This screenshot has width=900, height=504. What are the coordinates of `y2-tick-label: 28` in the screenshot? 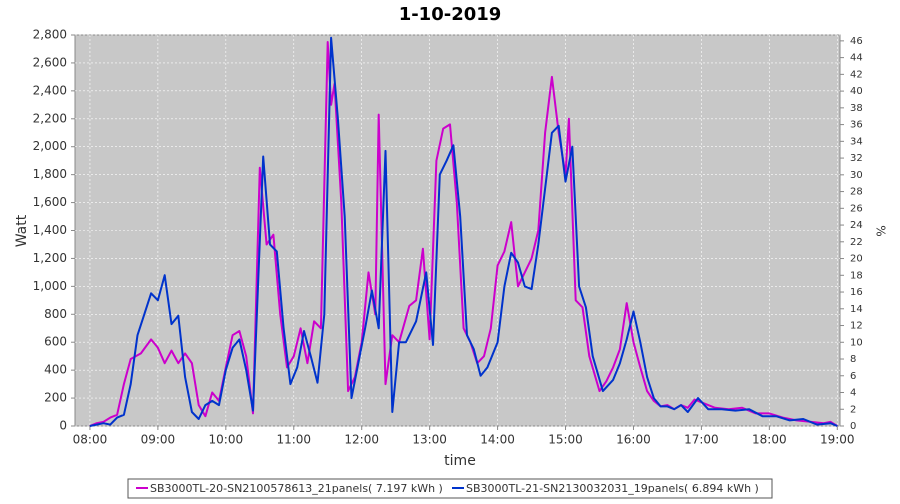 It's located at (856, 192).